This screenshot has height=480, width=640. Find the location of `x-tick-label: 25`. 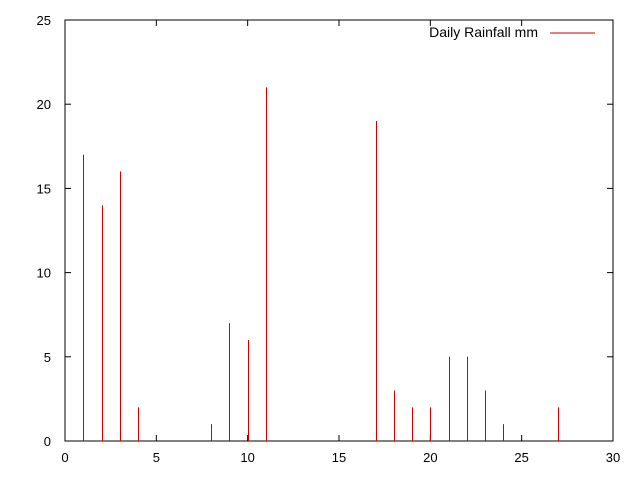

x-tick-label: 25 is located at coordinates (521, 457).